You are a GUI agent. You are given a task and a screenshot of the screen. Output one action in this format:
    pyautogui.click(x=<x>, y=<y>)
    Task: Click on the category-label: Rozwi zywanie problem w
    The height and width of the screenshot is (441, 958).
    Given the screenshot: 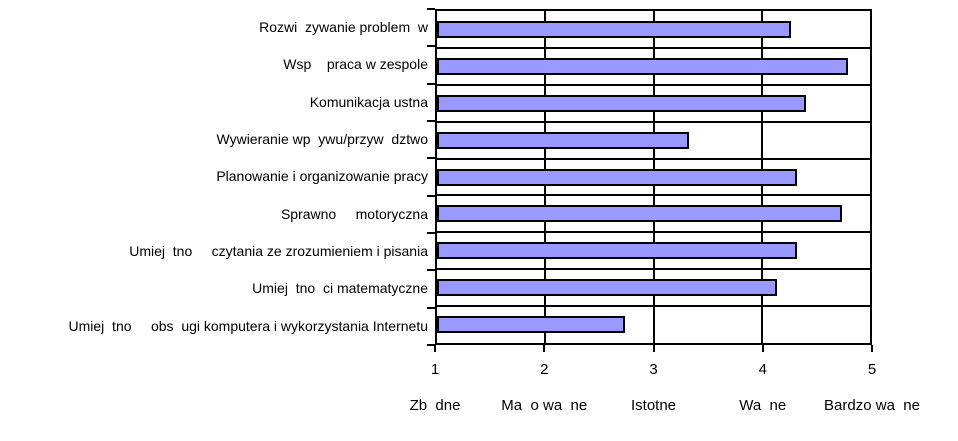 What is the action you would take?
    pyautogui.click(x=343, y=27)
    